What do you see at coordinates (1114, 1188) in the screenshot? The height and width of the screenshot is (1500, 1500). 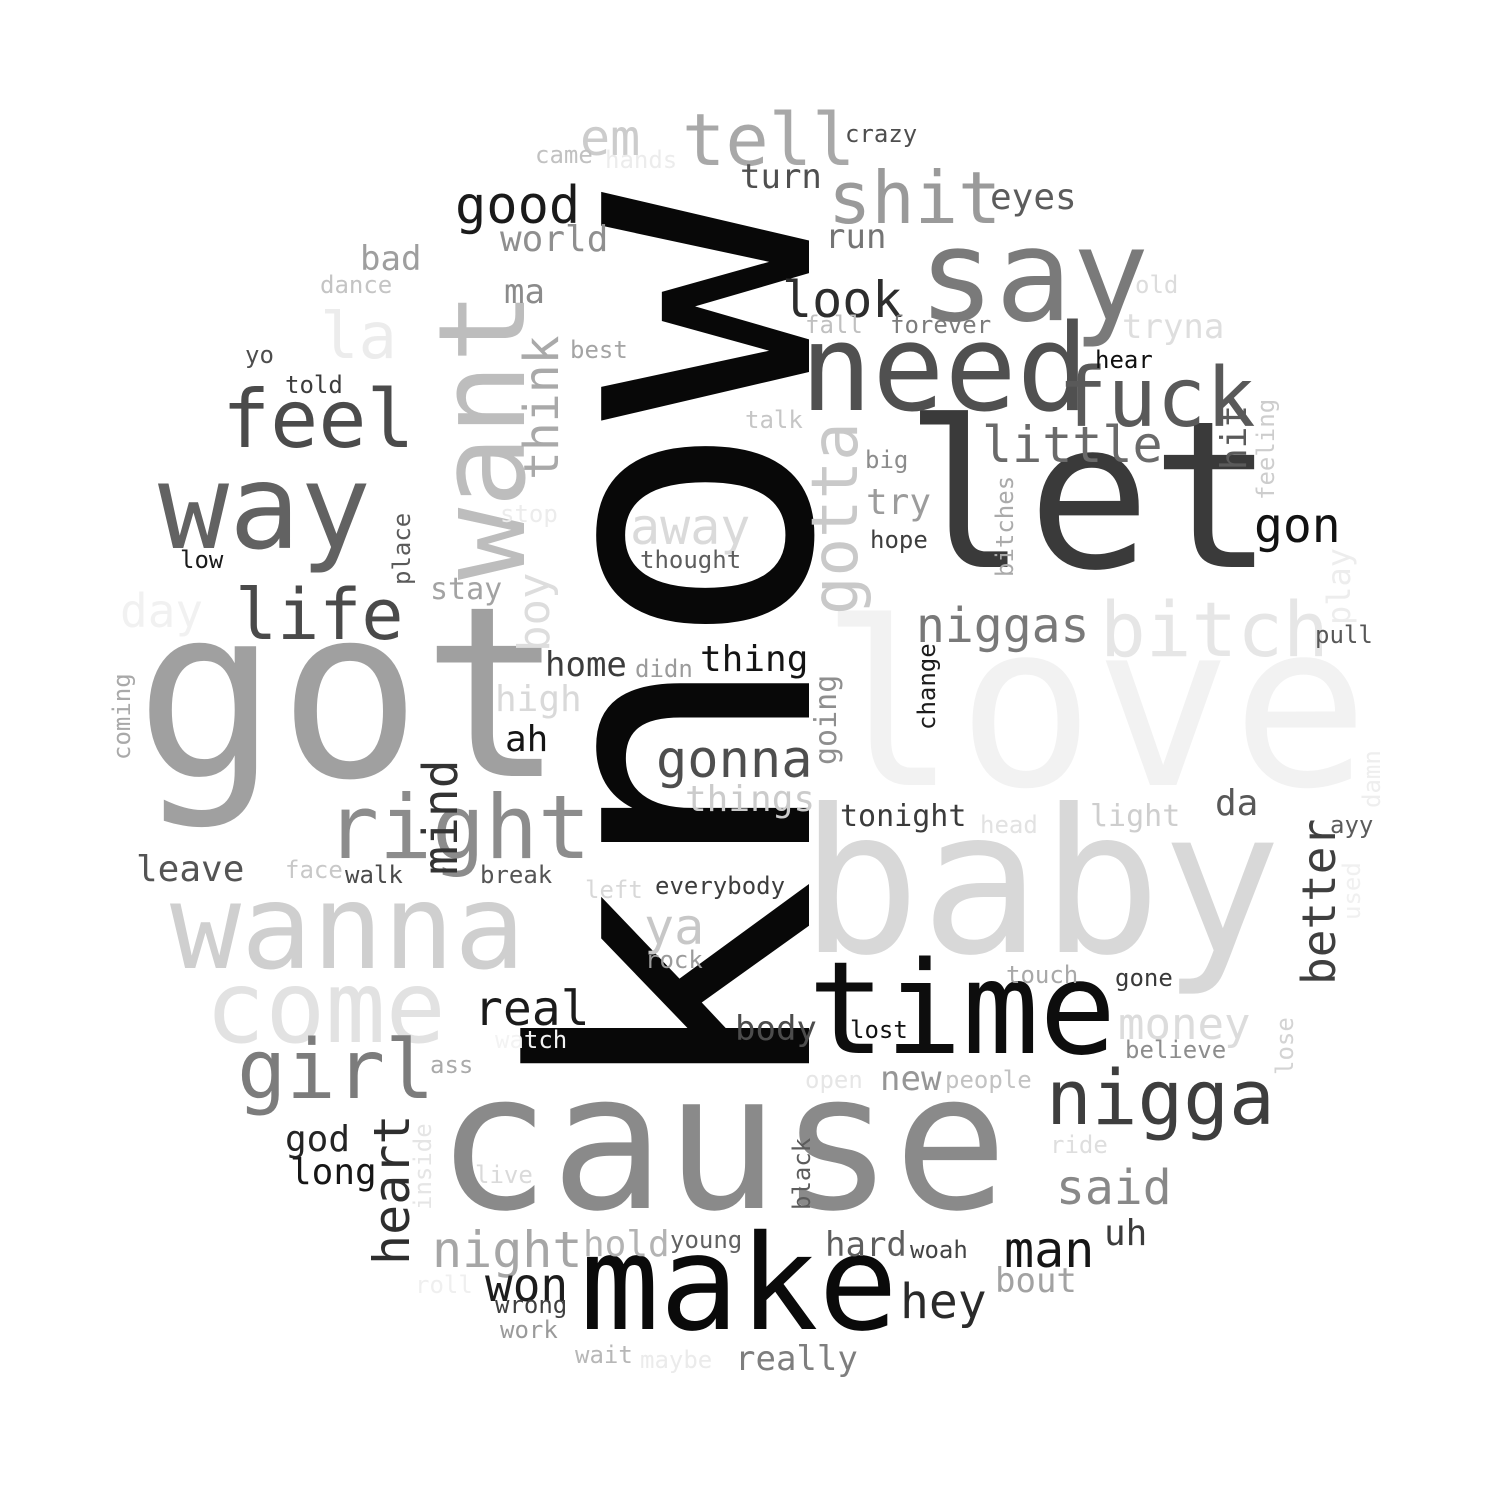 I see `word-said: said` at bounding box center [1114, 1188].